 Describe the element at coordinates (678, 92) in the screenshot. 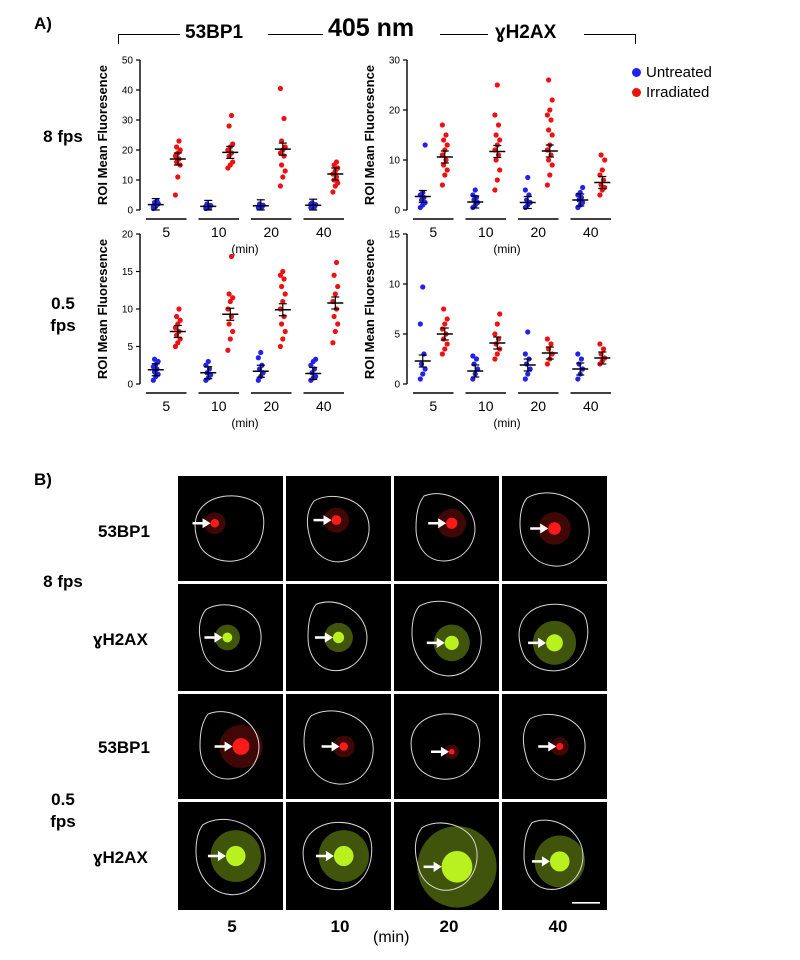

I see `legend-label-irradiated: Irradiated` at that location.